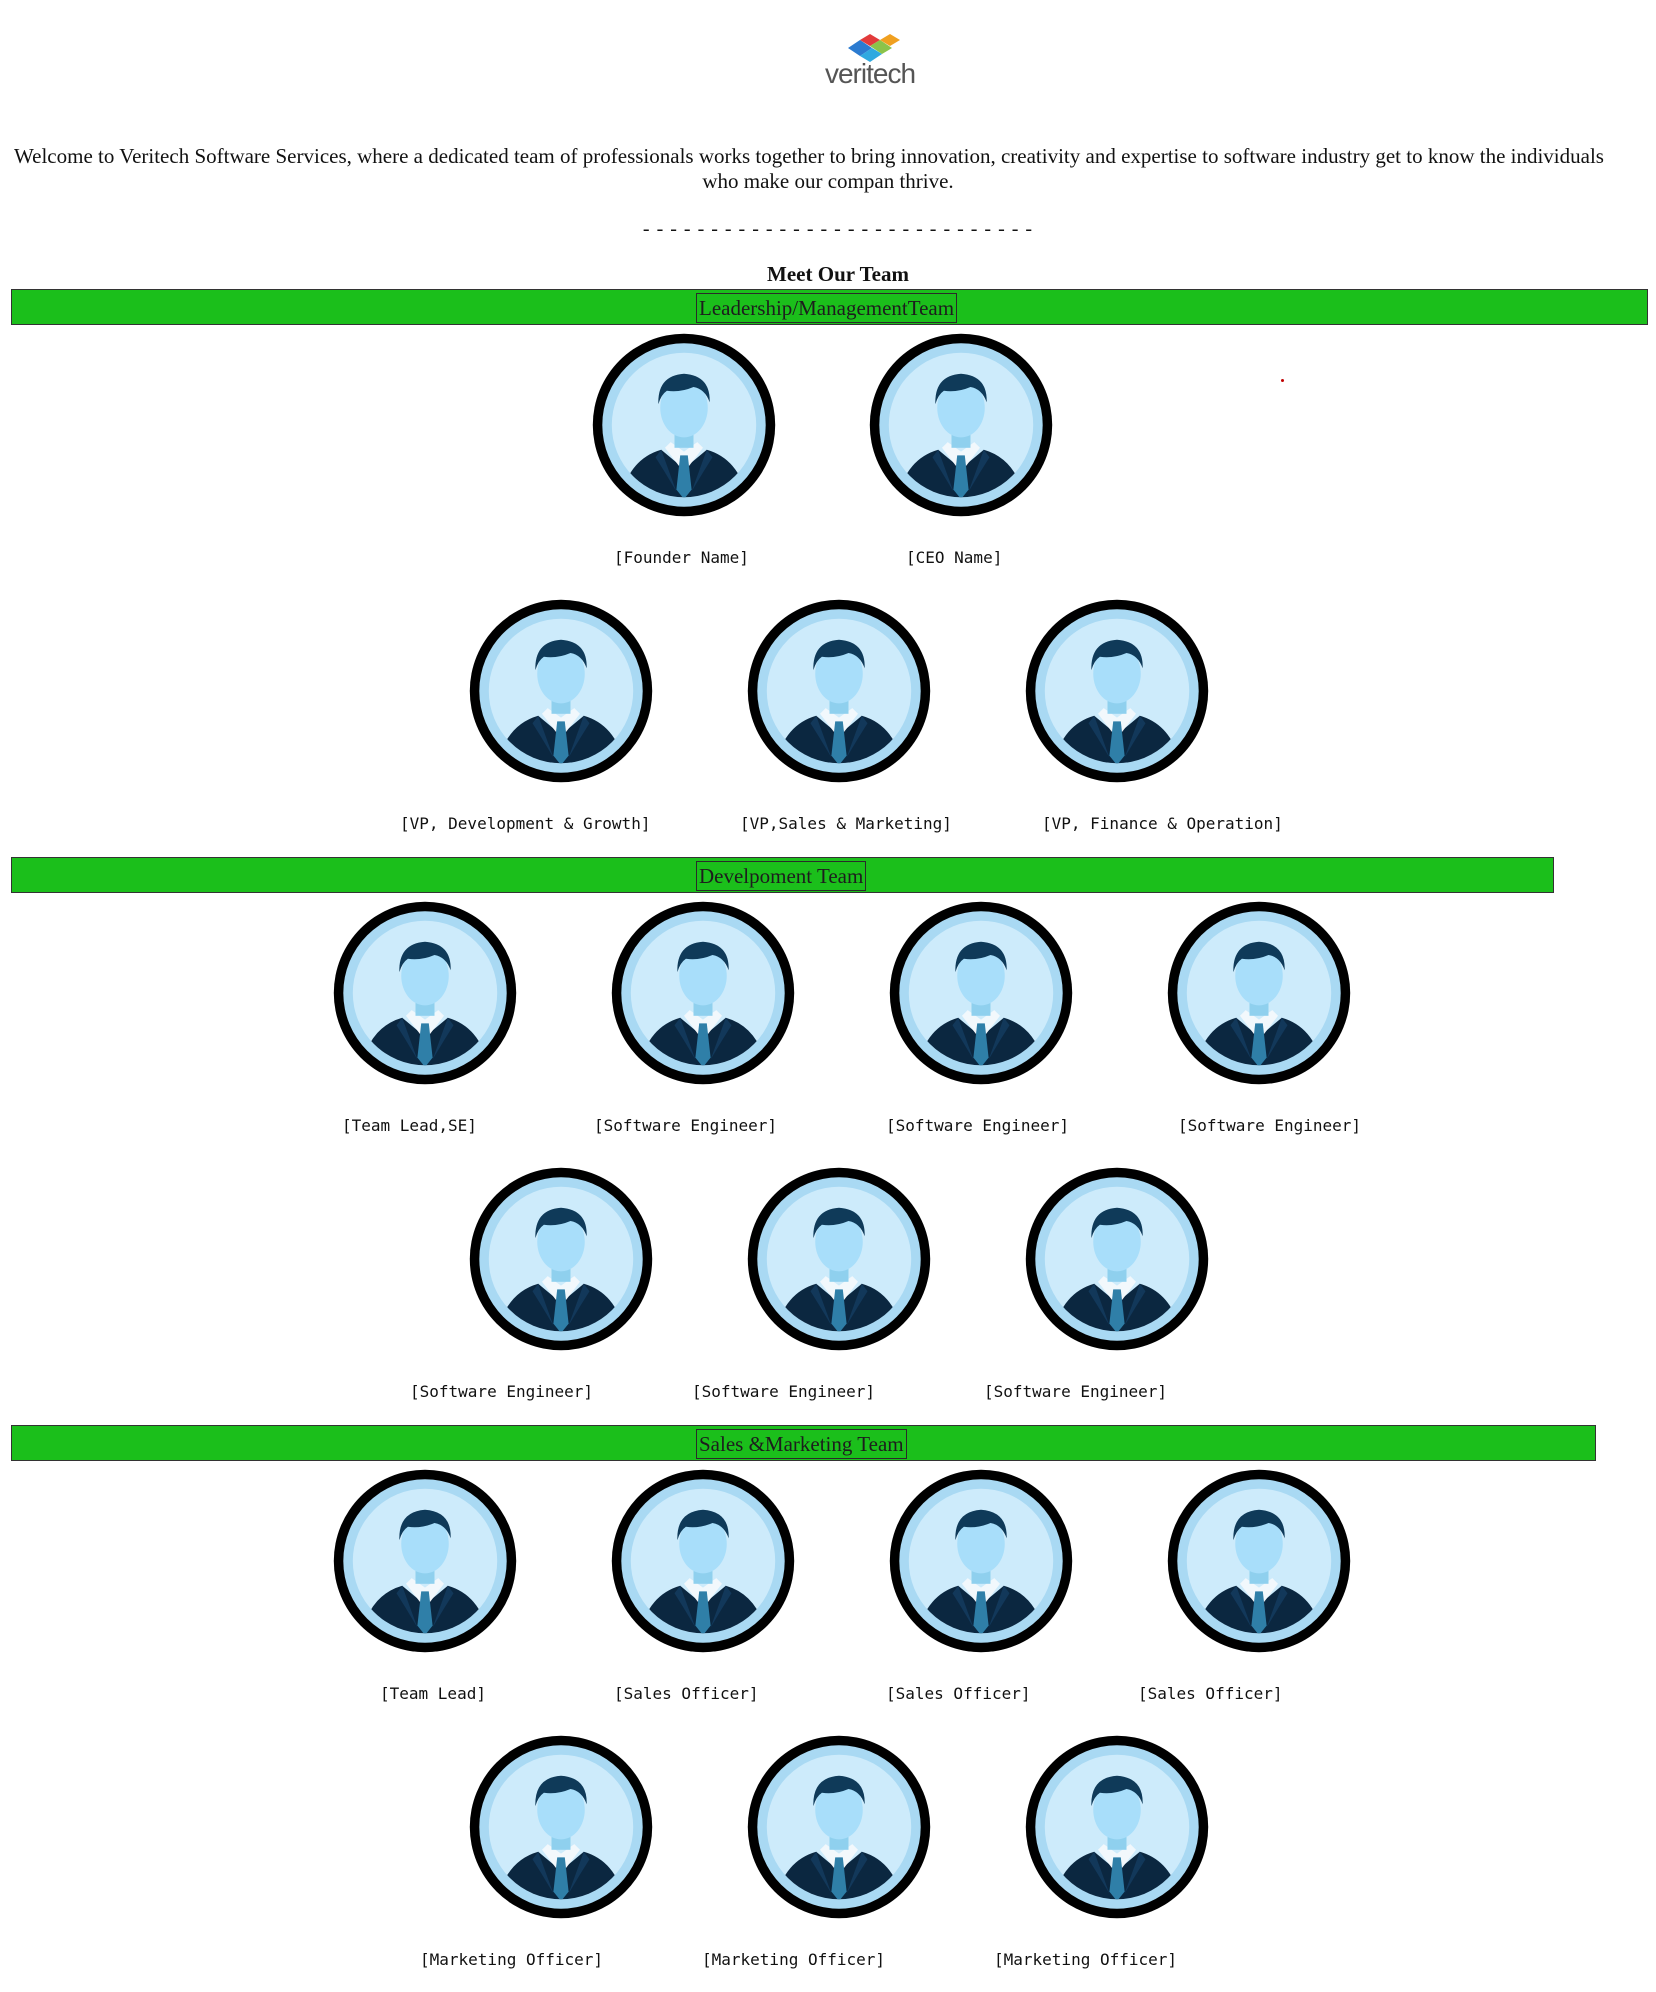 The height and width of the screenshot is (1992, 1656). What do you see at coordinates (870, 73) in the screenshot?
I see `logo-text: veritech` at bounding box center [870, 73].